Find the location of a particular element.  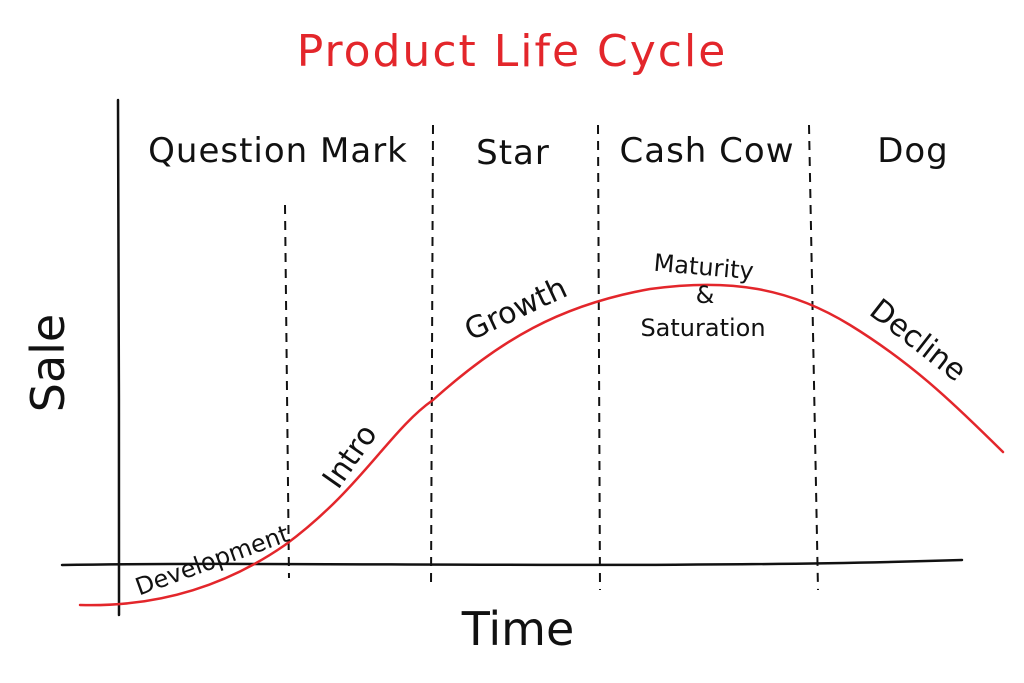

x-axis-line is located at coordinates (512, 562).